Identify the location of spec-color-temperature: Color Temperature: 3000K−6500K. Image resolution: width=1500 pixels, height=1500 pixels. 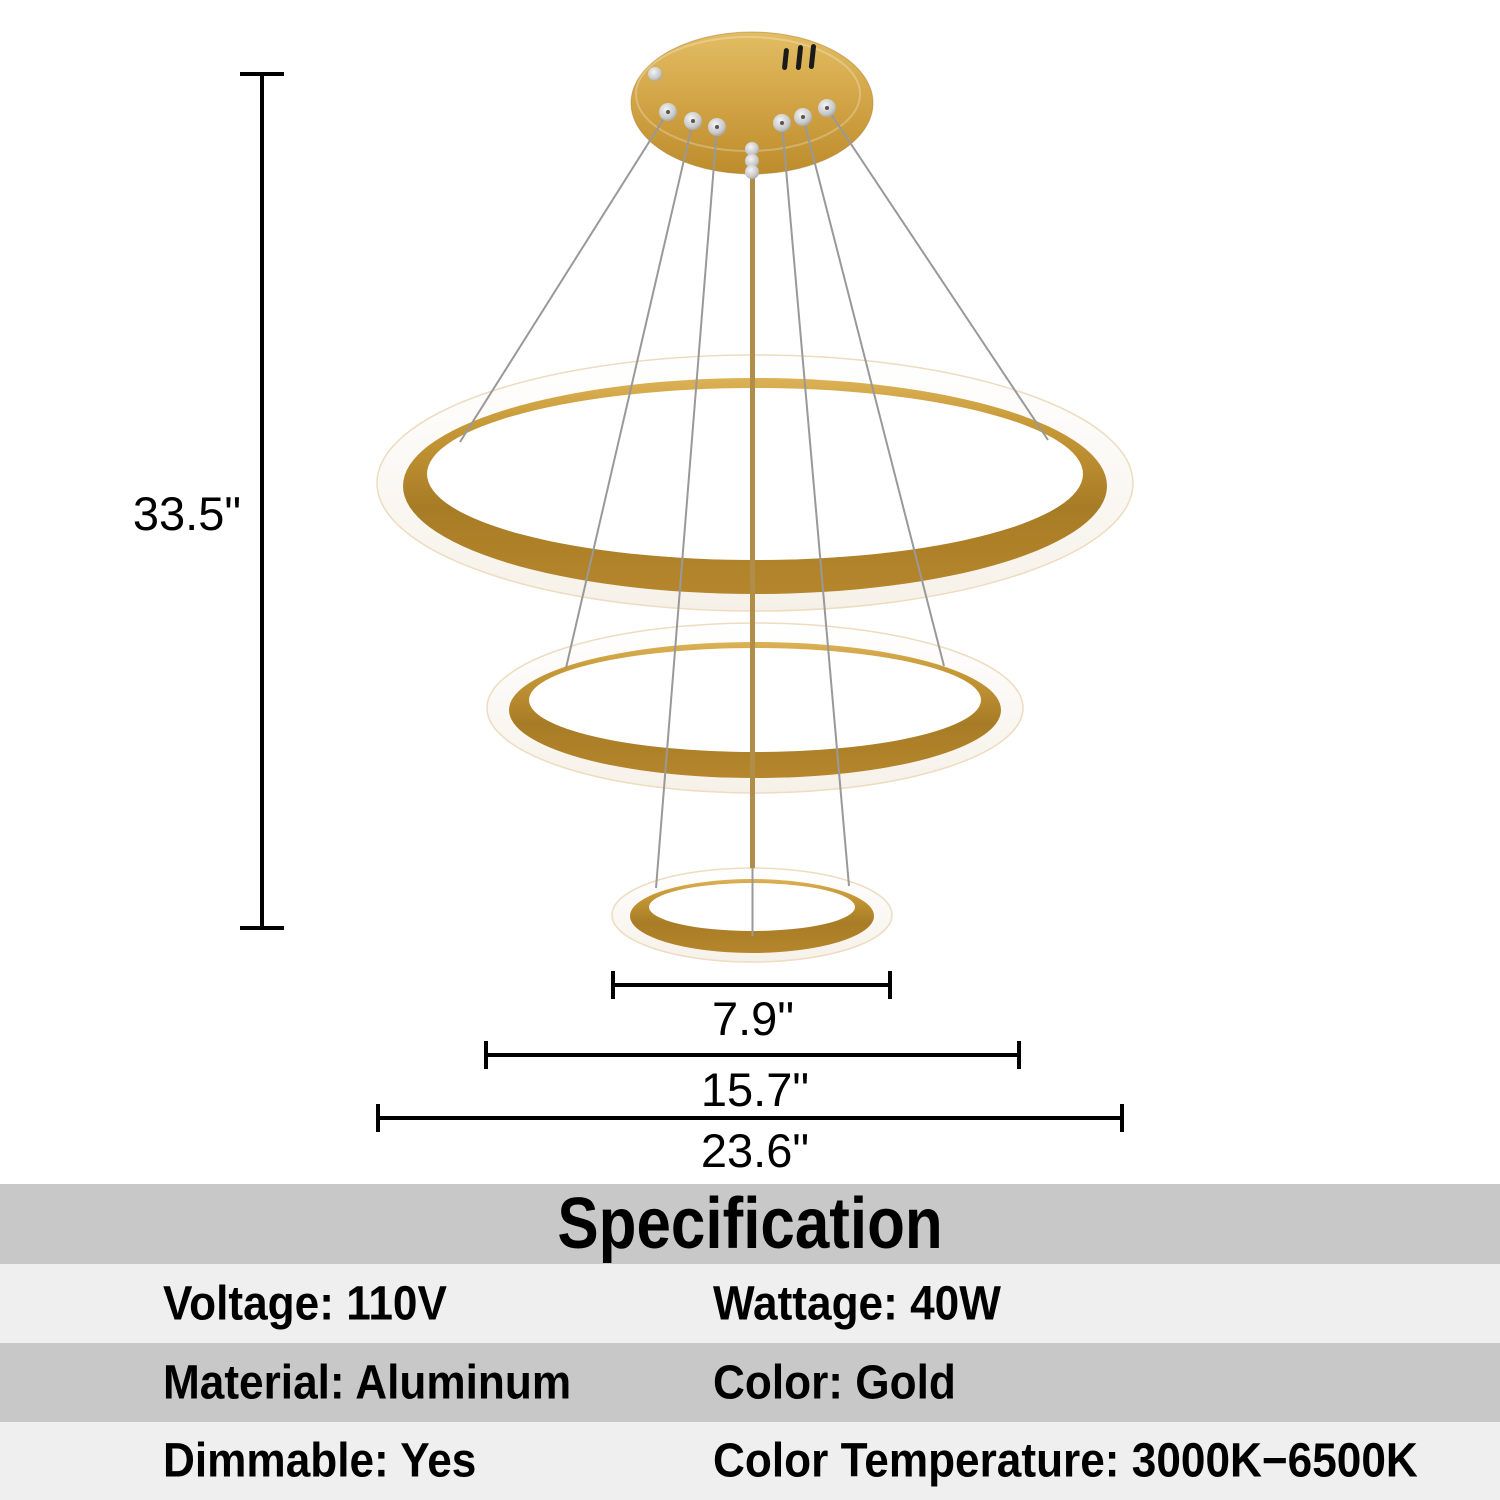
(1065, 1461).